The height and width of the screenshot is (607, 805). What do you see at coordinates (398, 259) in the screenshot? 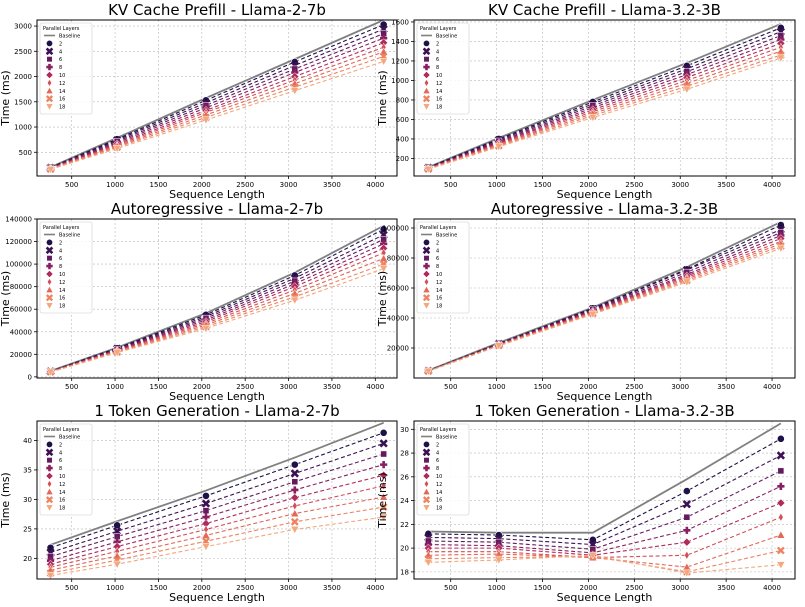
I see `y-tick-label: 80000` at bounding box center [398, 259].